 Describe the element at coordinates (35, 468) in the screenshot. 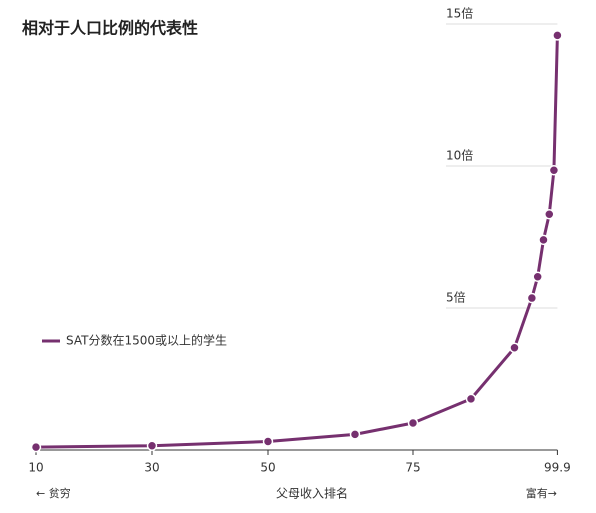

I see `x-tick-label: 10` at that location.